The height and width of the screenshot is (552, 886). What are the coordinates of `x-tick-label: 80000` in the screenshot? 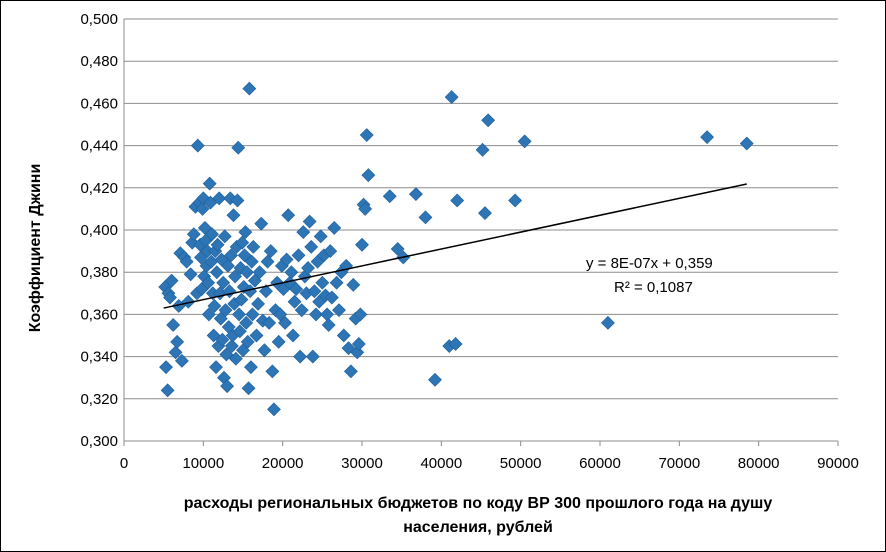 It's located at (759, 463).